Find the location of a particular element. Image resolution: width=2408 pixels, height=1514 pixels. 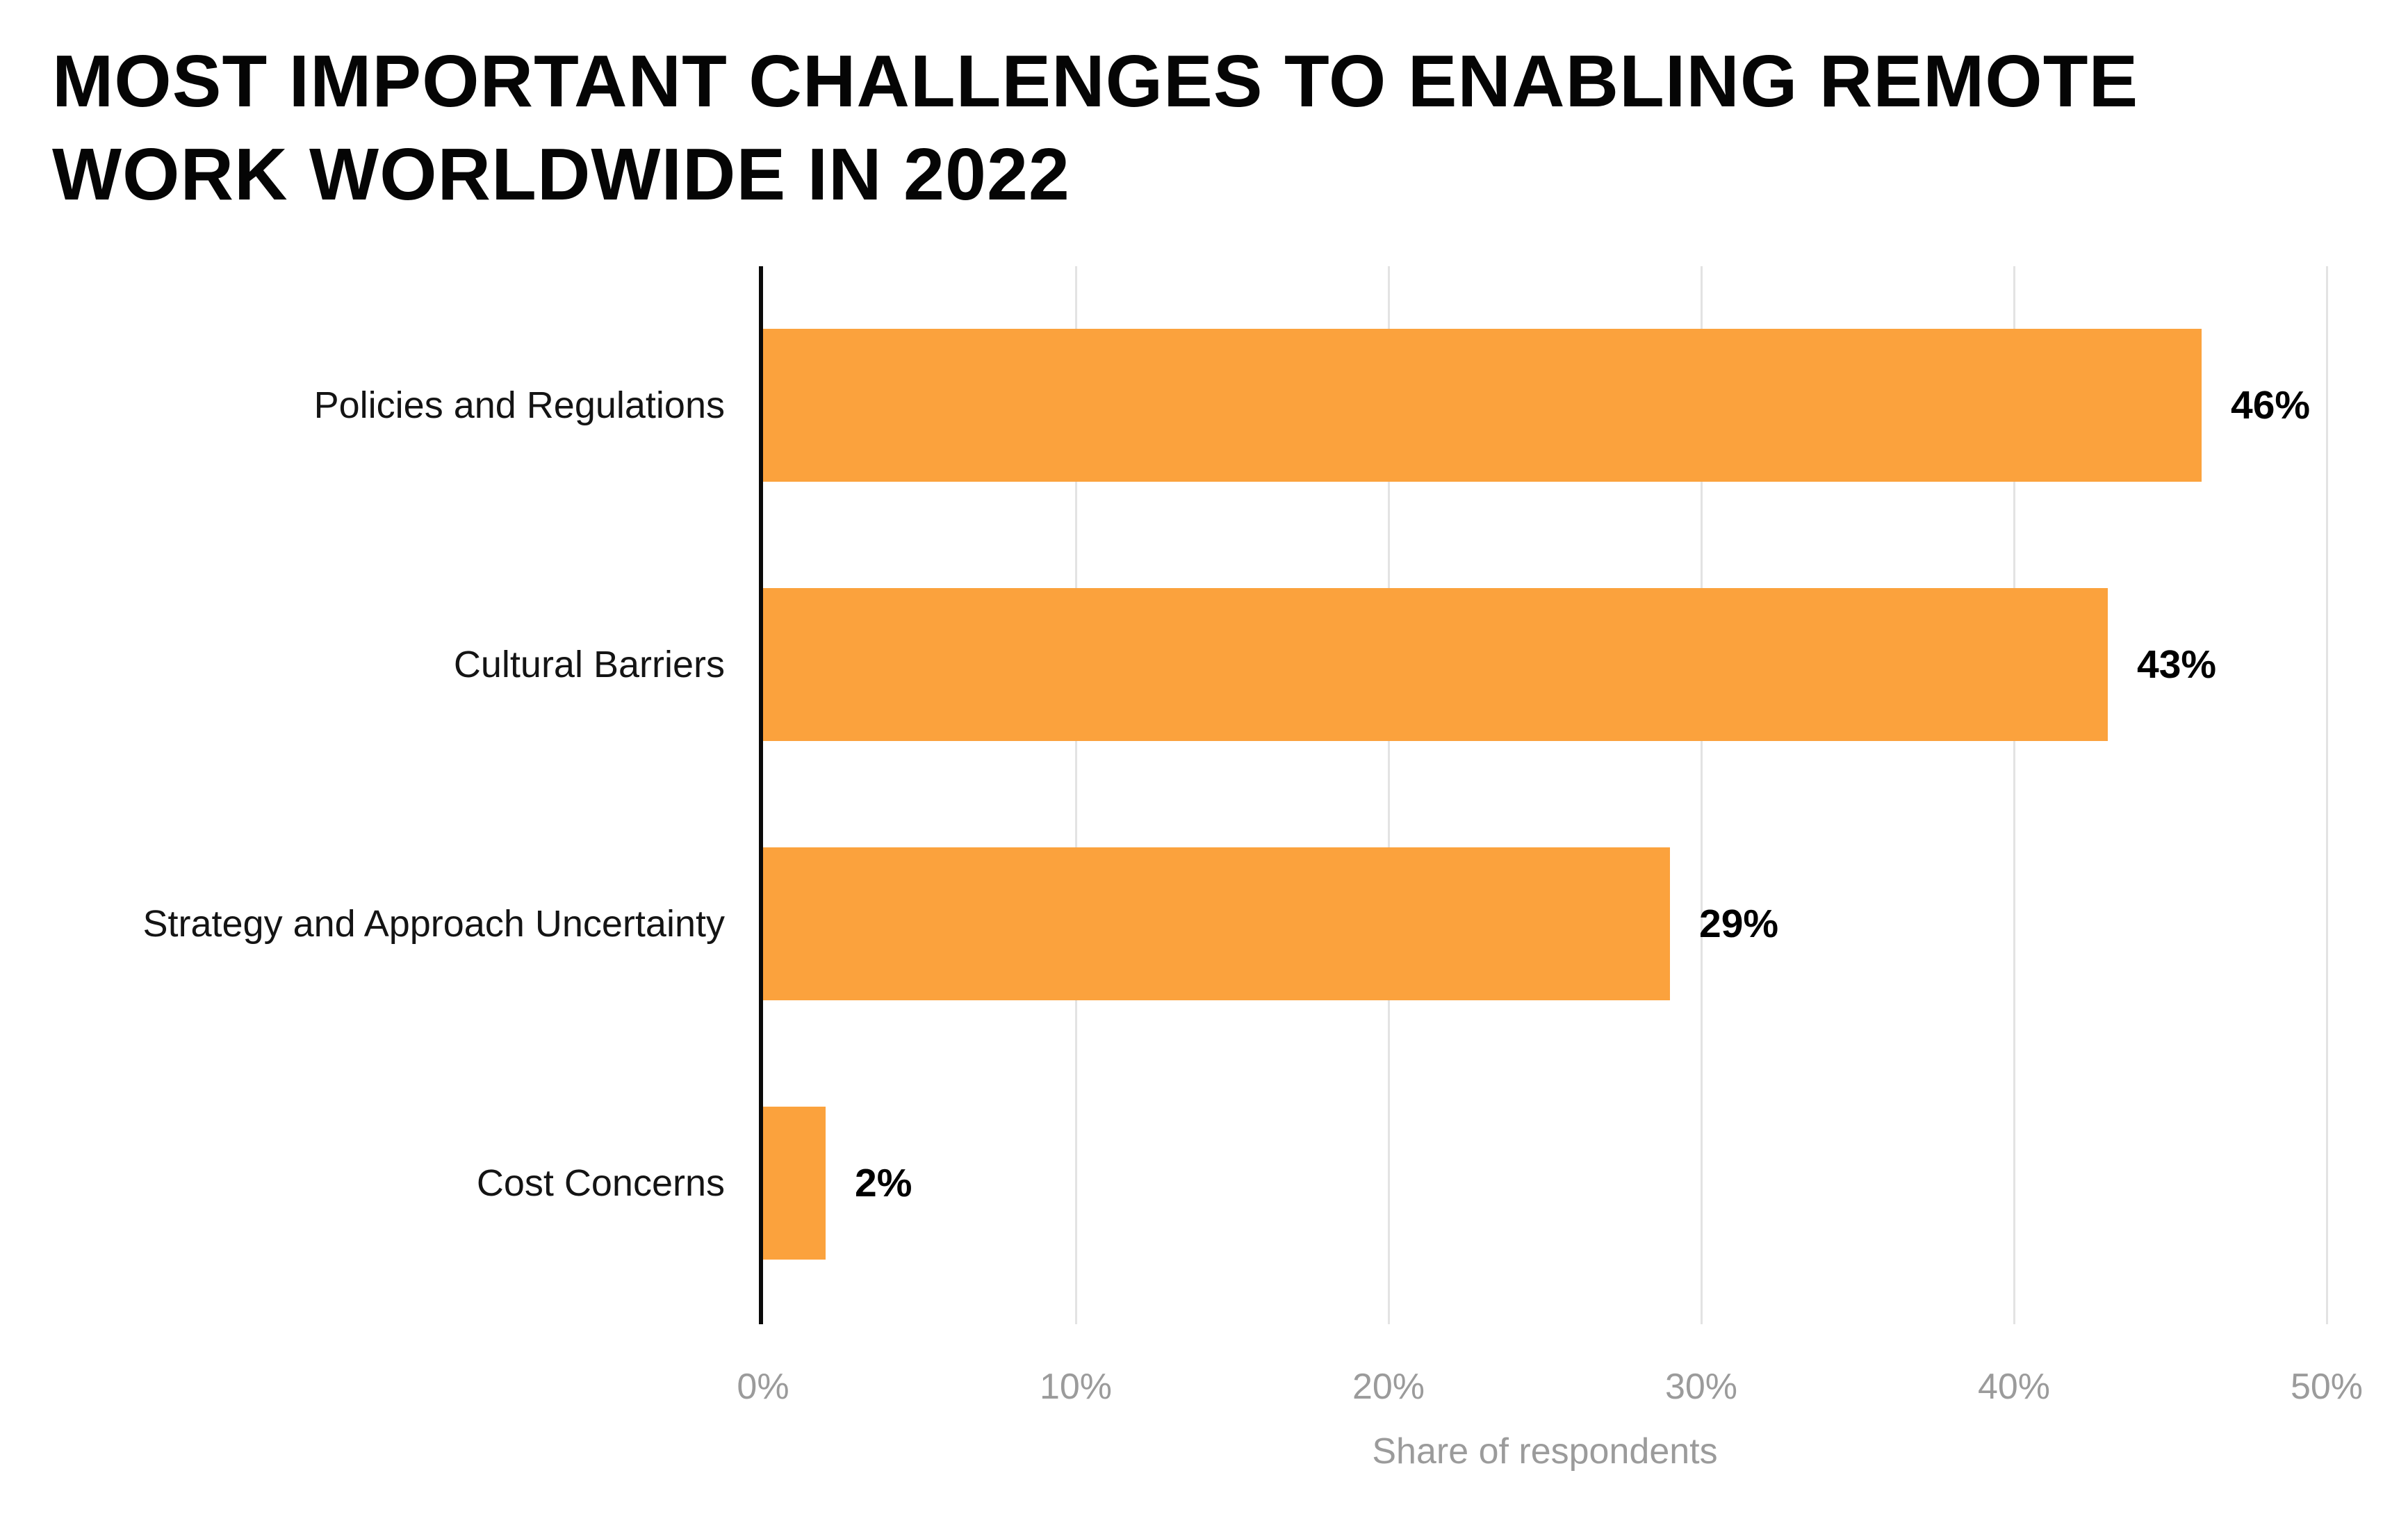

x-tick-label: 50% is located at coordinates (2327, 1387).